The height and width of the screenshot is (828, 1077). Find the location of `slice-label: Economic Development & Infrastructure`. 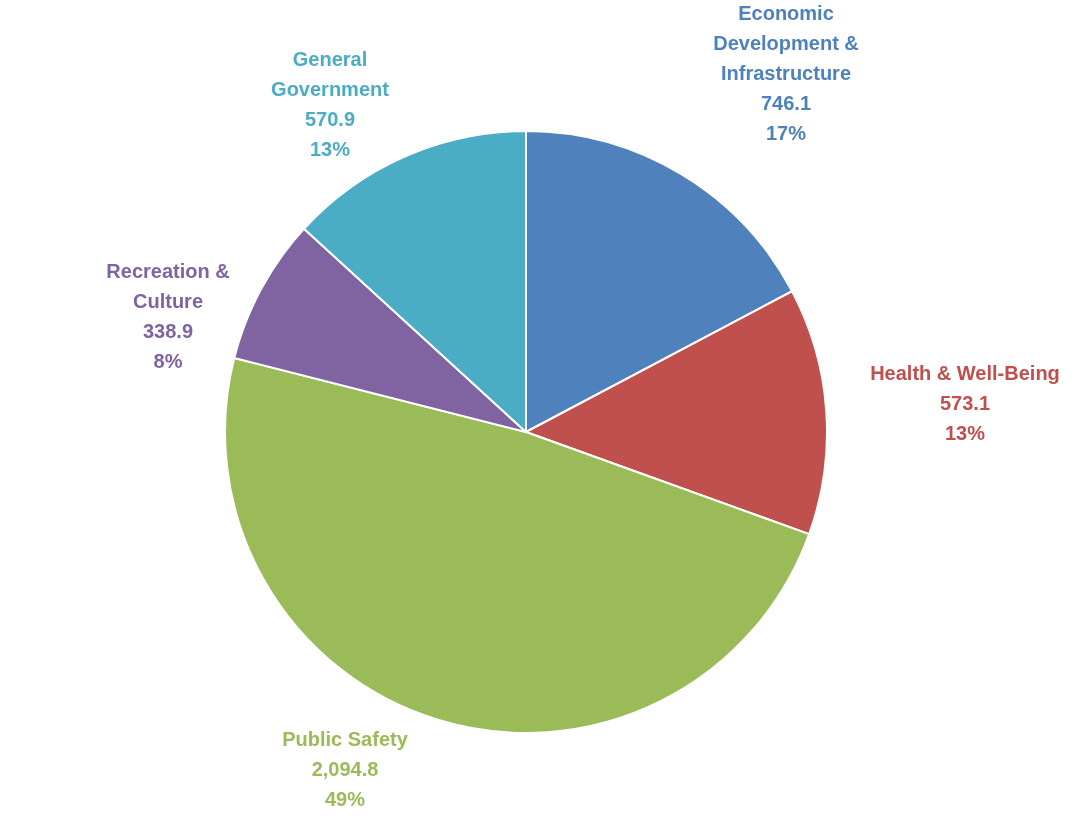

slice-label: Economic Development & Infrastructure is located at coordinates (786, 42).